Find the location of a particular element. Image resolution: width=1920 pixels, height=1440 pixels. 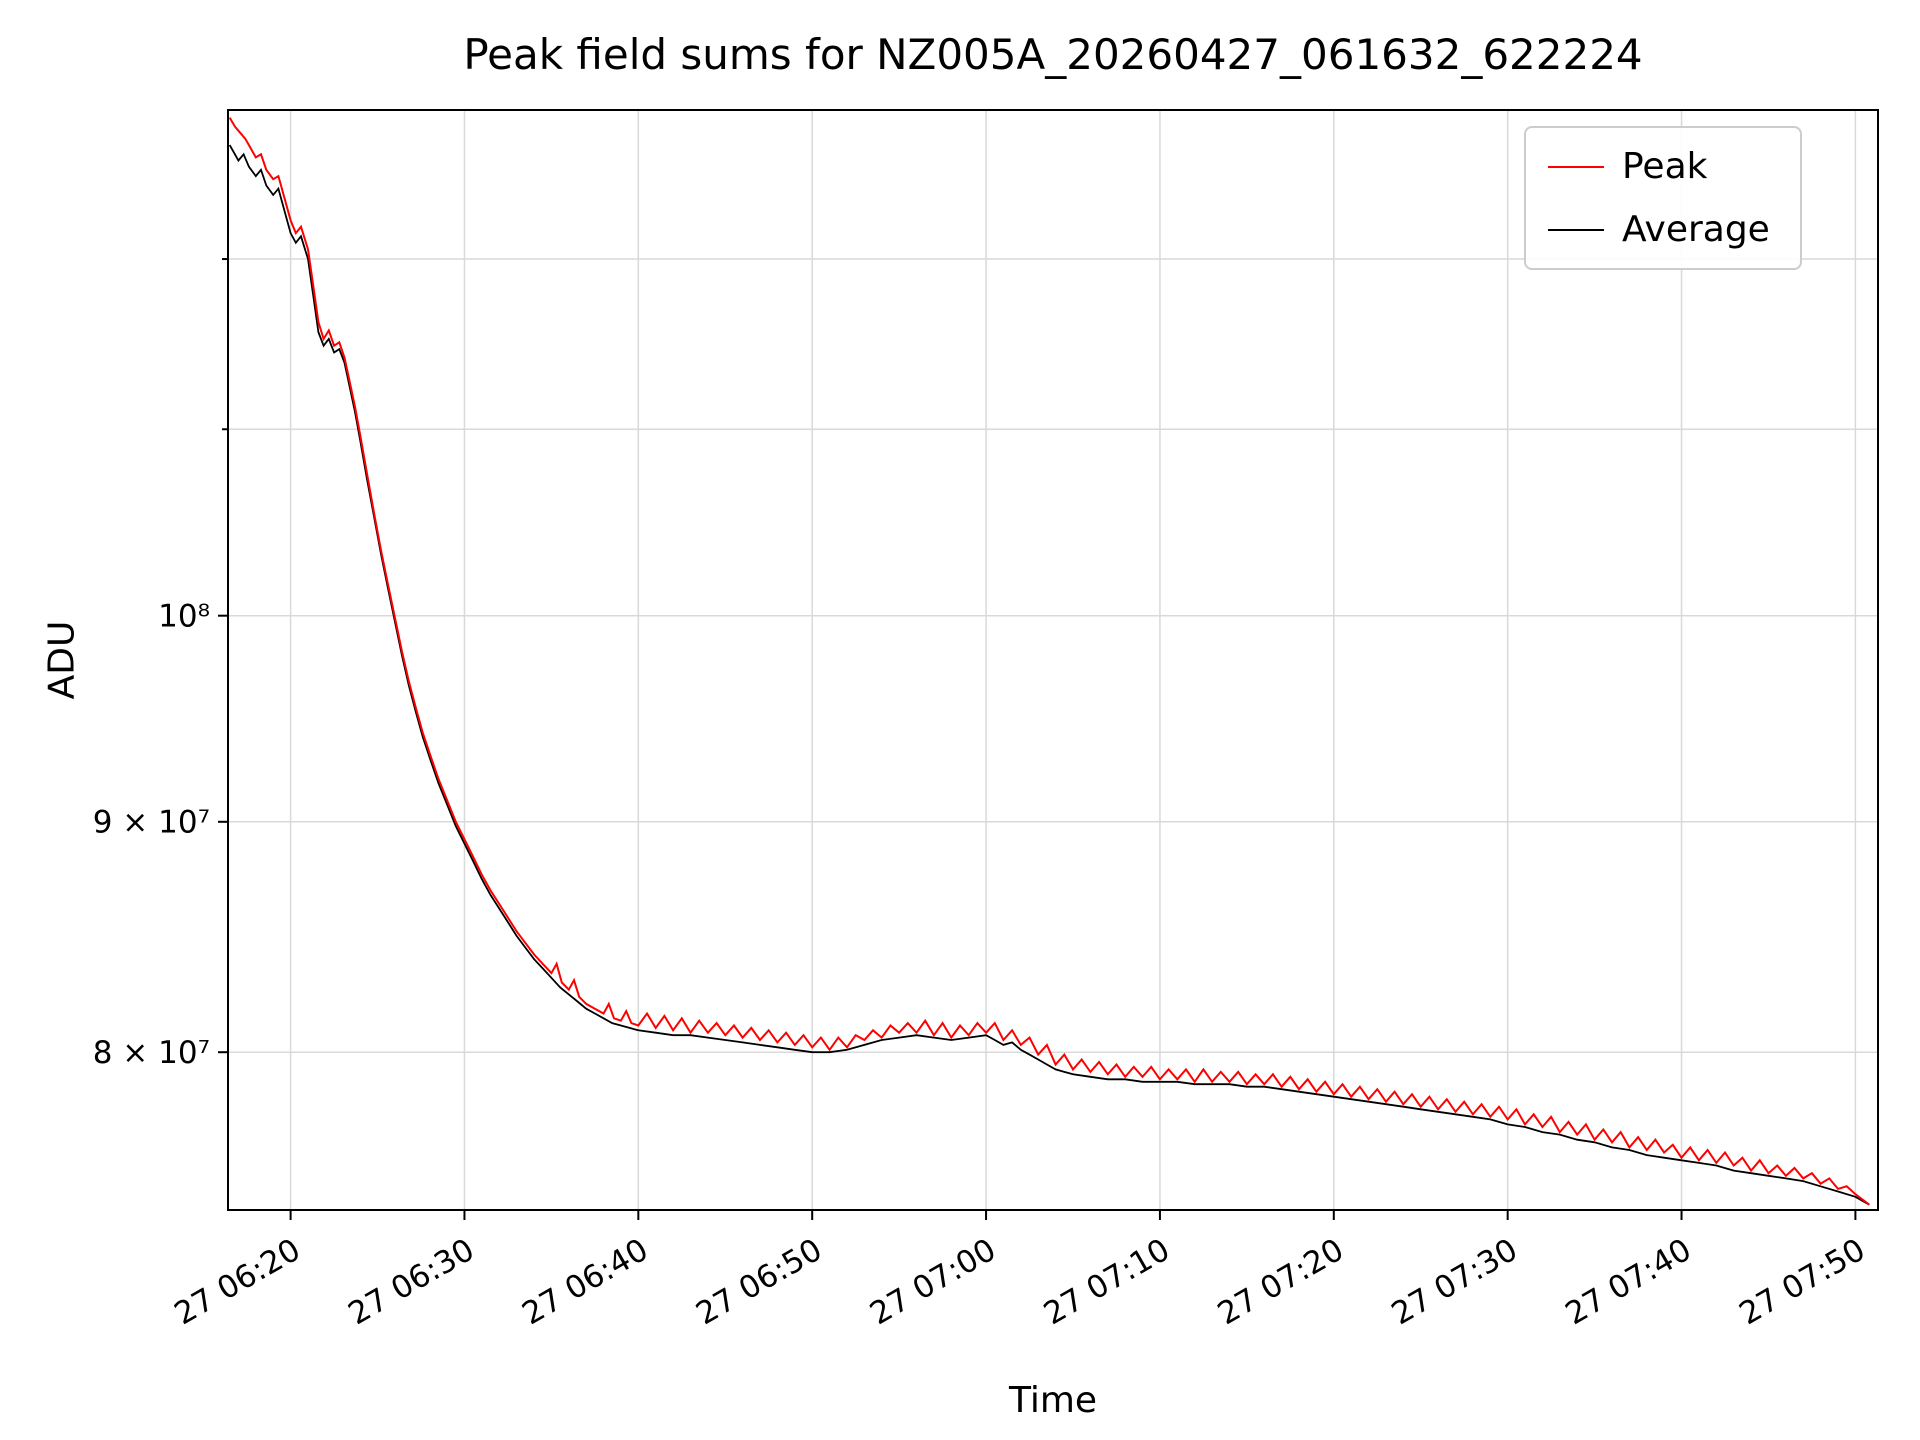

legend-entry-peak: Peak is located at coordinates (1659, 166).